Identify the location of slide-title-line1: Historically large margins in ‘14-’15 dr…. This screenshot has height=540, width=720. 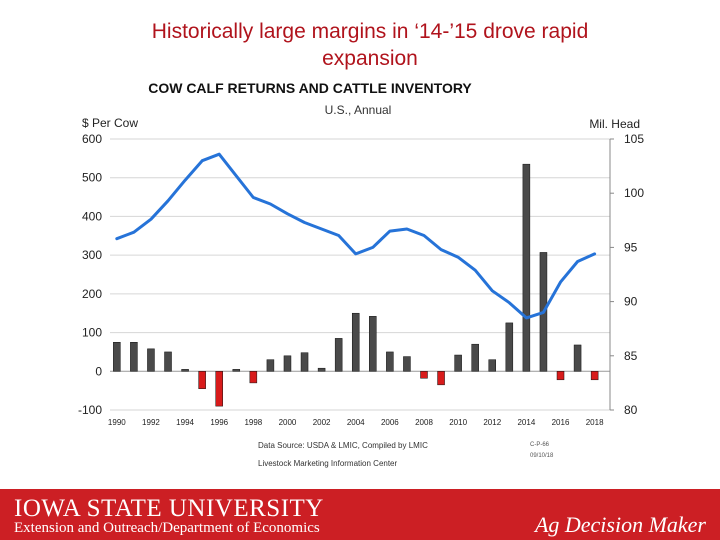
(370, 31).